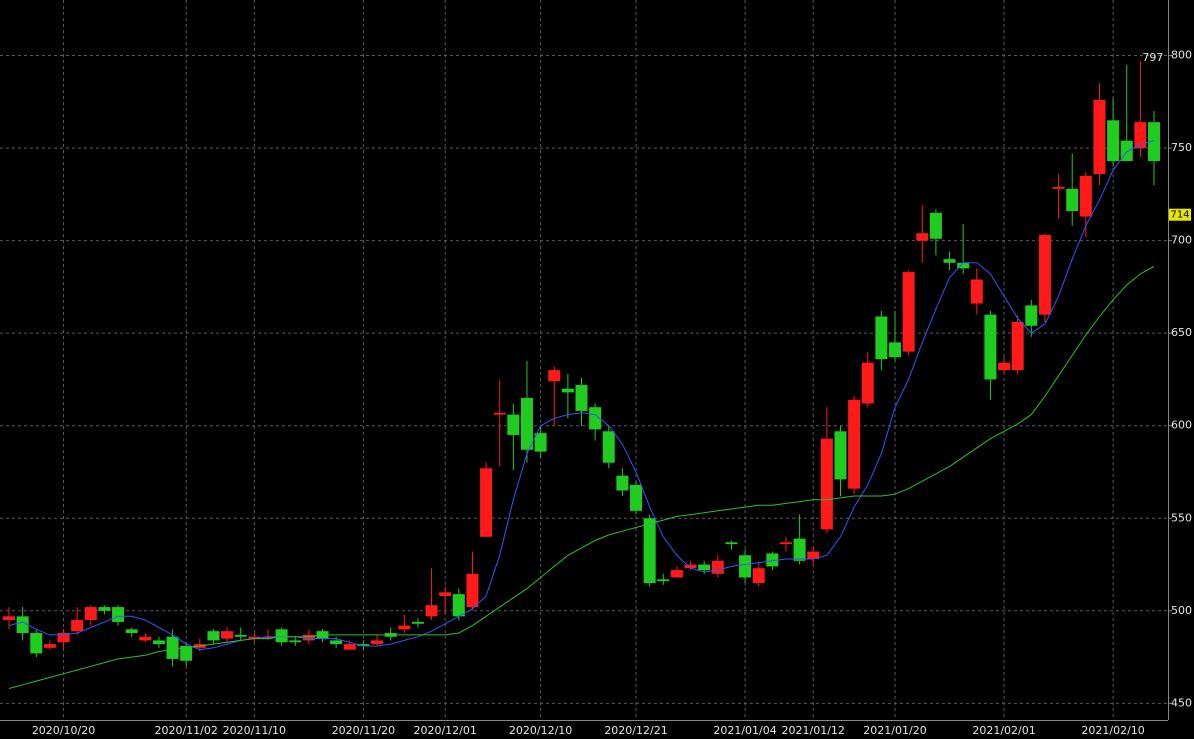  Describe the element at coordinates (1181, 702) in the screenshot. I see `y-tick-label: 450` at that location.